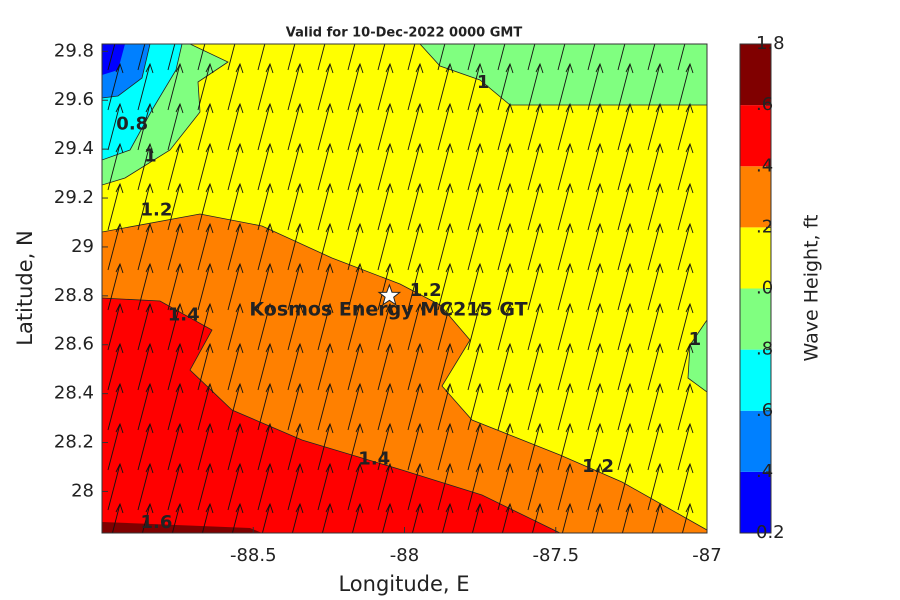 The height and width of the screenshot is (600, 900). I want to click on y-tick-label: 28, so click(82, 490).